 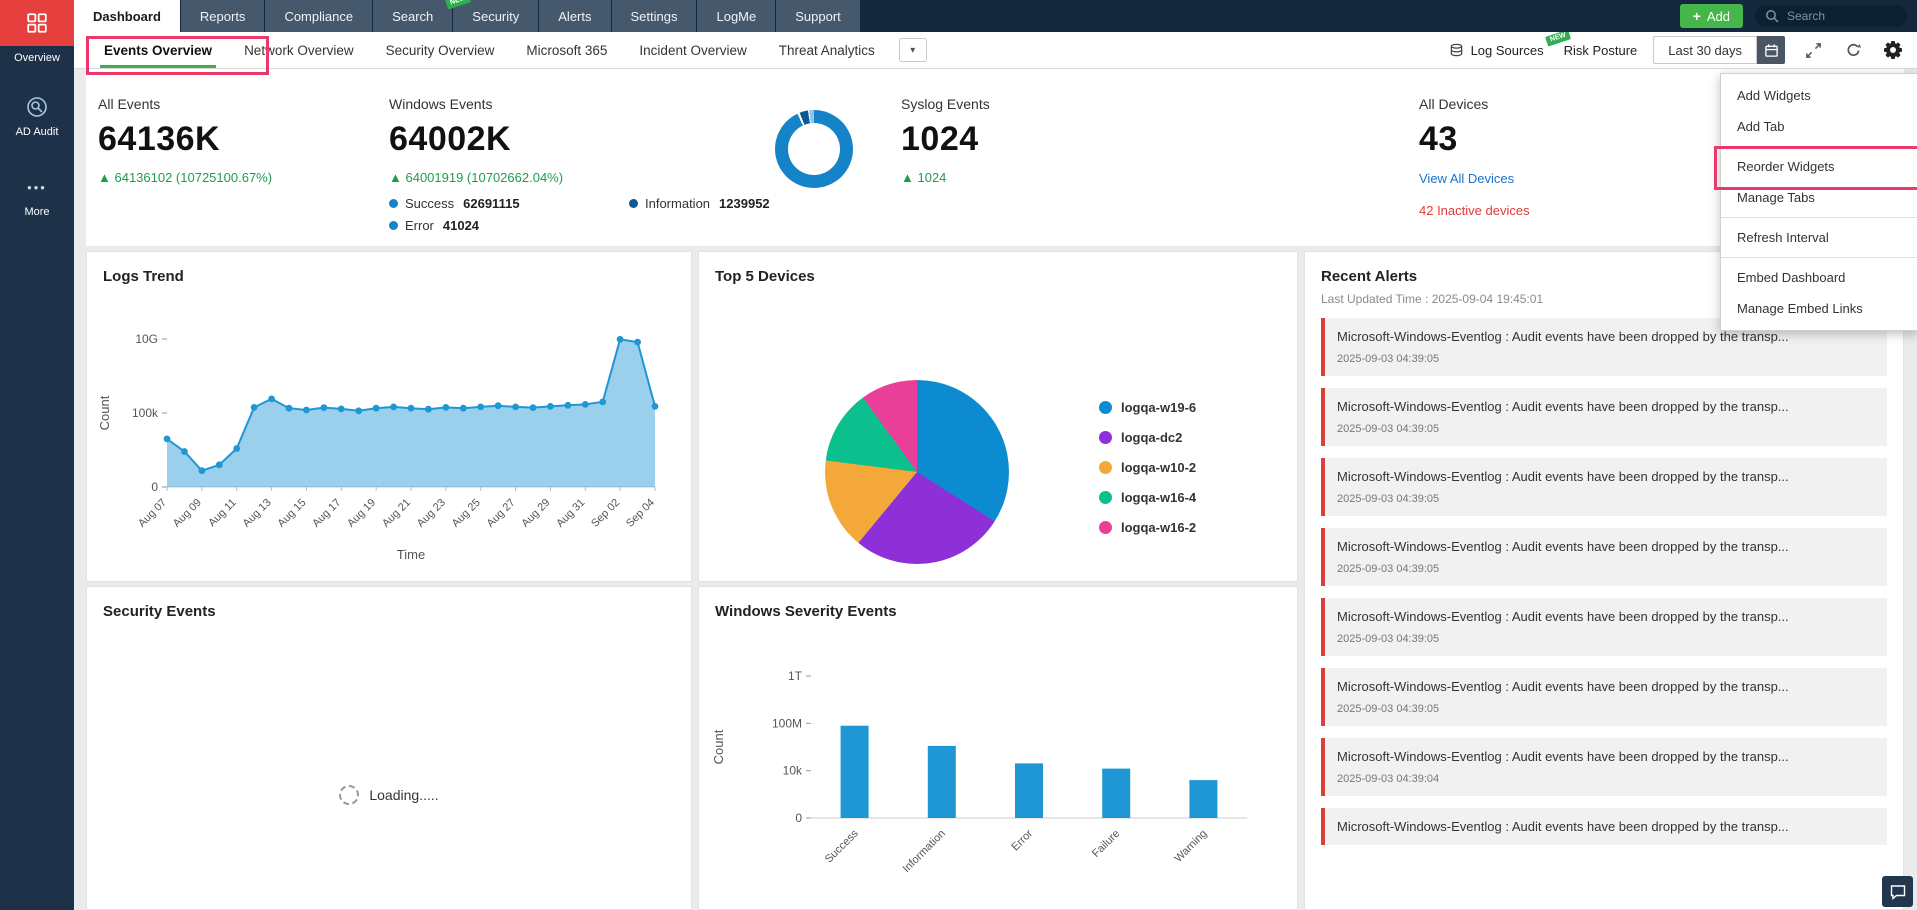 I want to click on subnav-tab-label: Events Overview, so click(x=158, y=50).